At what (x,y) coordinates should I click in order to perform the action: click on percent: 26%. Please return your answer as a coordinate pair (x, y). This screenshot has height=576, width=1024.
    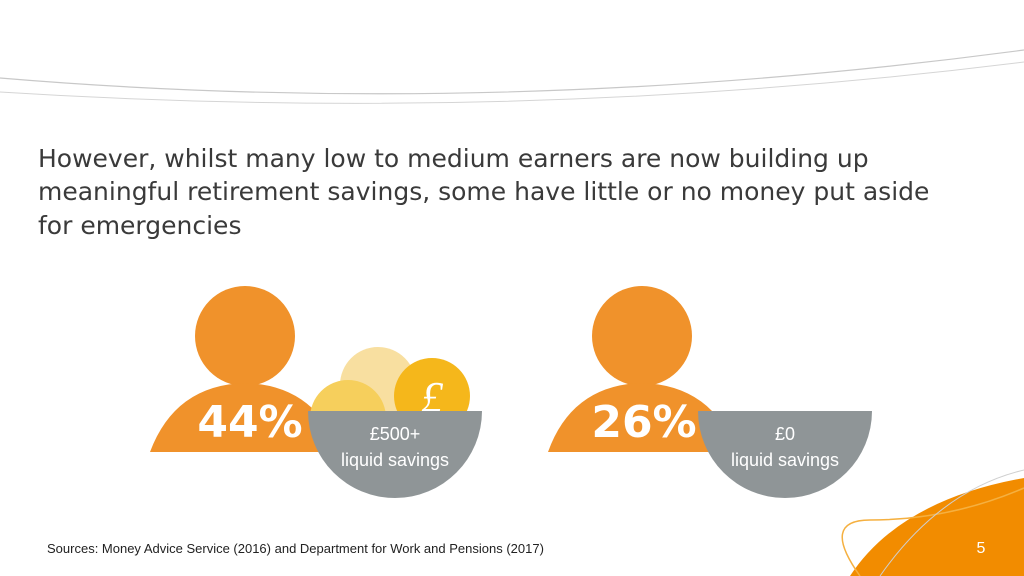
    Looking at the image, I should click on (643, 422).